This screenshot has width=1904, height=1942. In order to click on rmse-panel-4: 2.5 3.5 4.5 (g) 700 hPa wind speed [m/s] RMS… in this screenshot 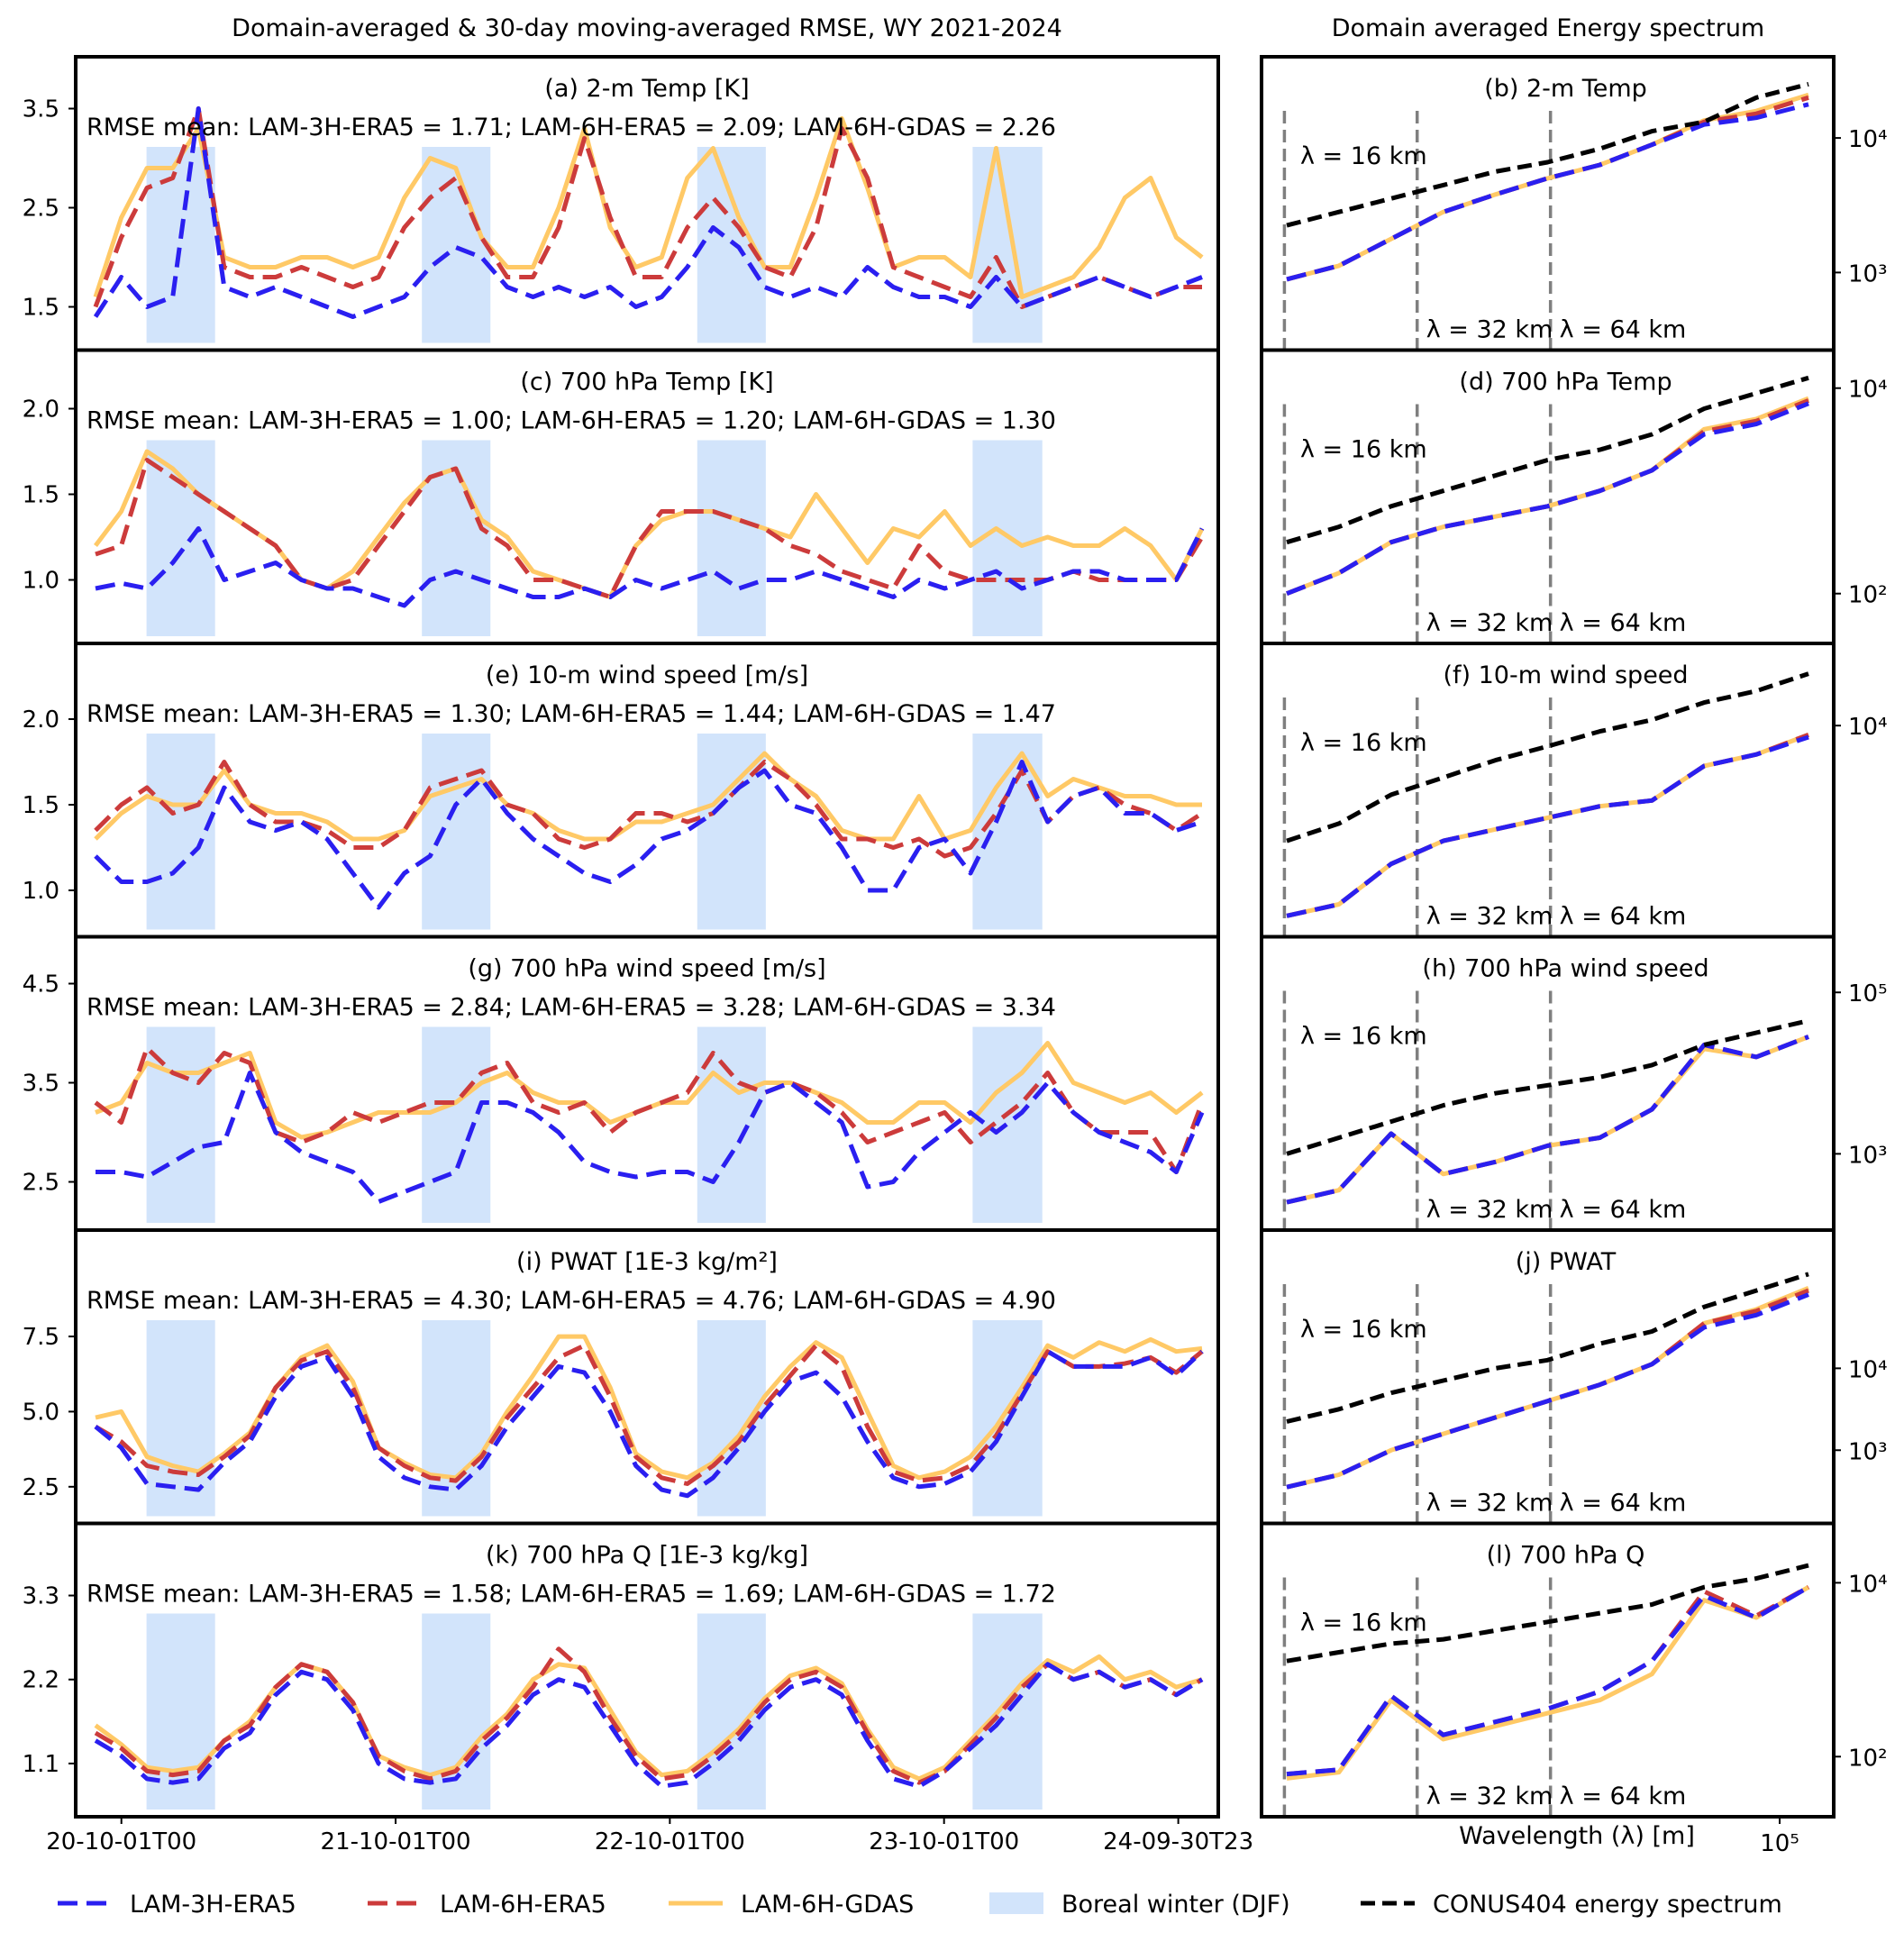, I will do `click(621, 1083)`.